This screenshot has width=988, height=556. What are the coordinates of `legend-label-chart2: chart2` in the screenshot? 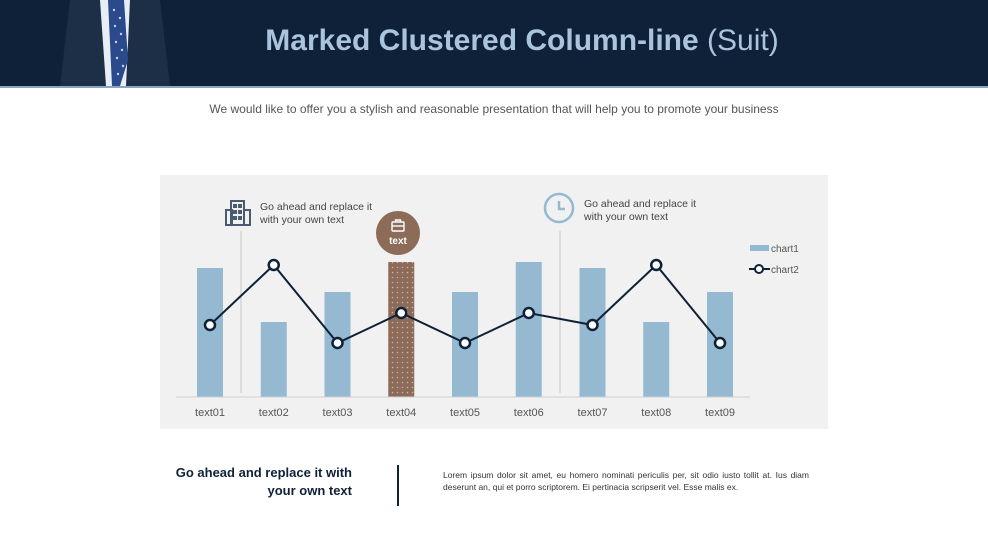 It's located at (785, 270).